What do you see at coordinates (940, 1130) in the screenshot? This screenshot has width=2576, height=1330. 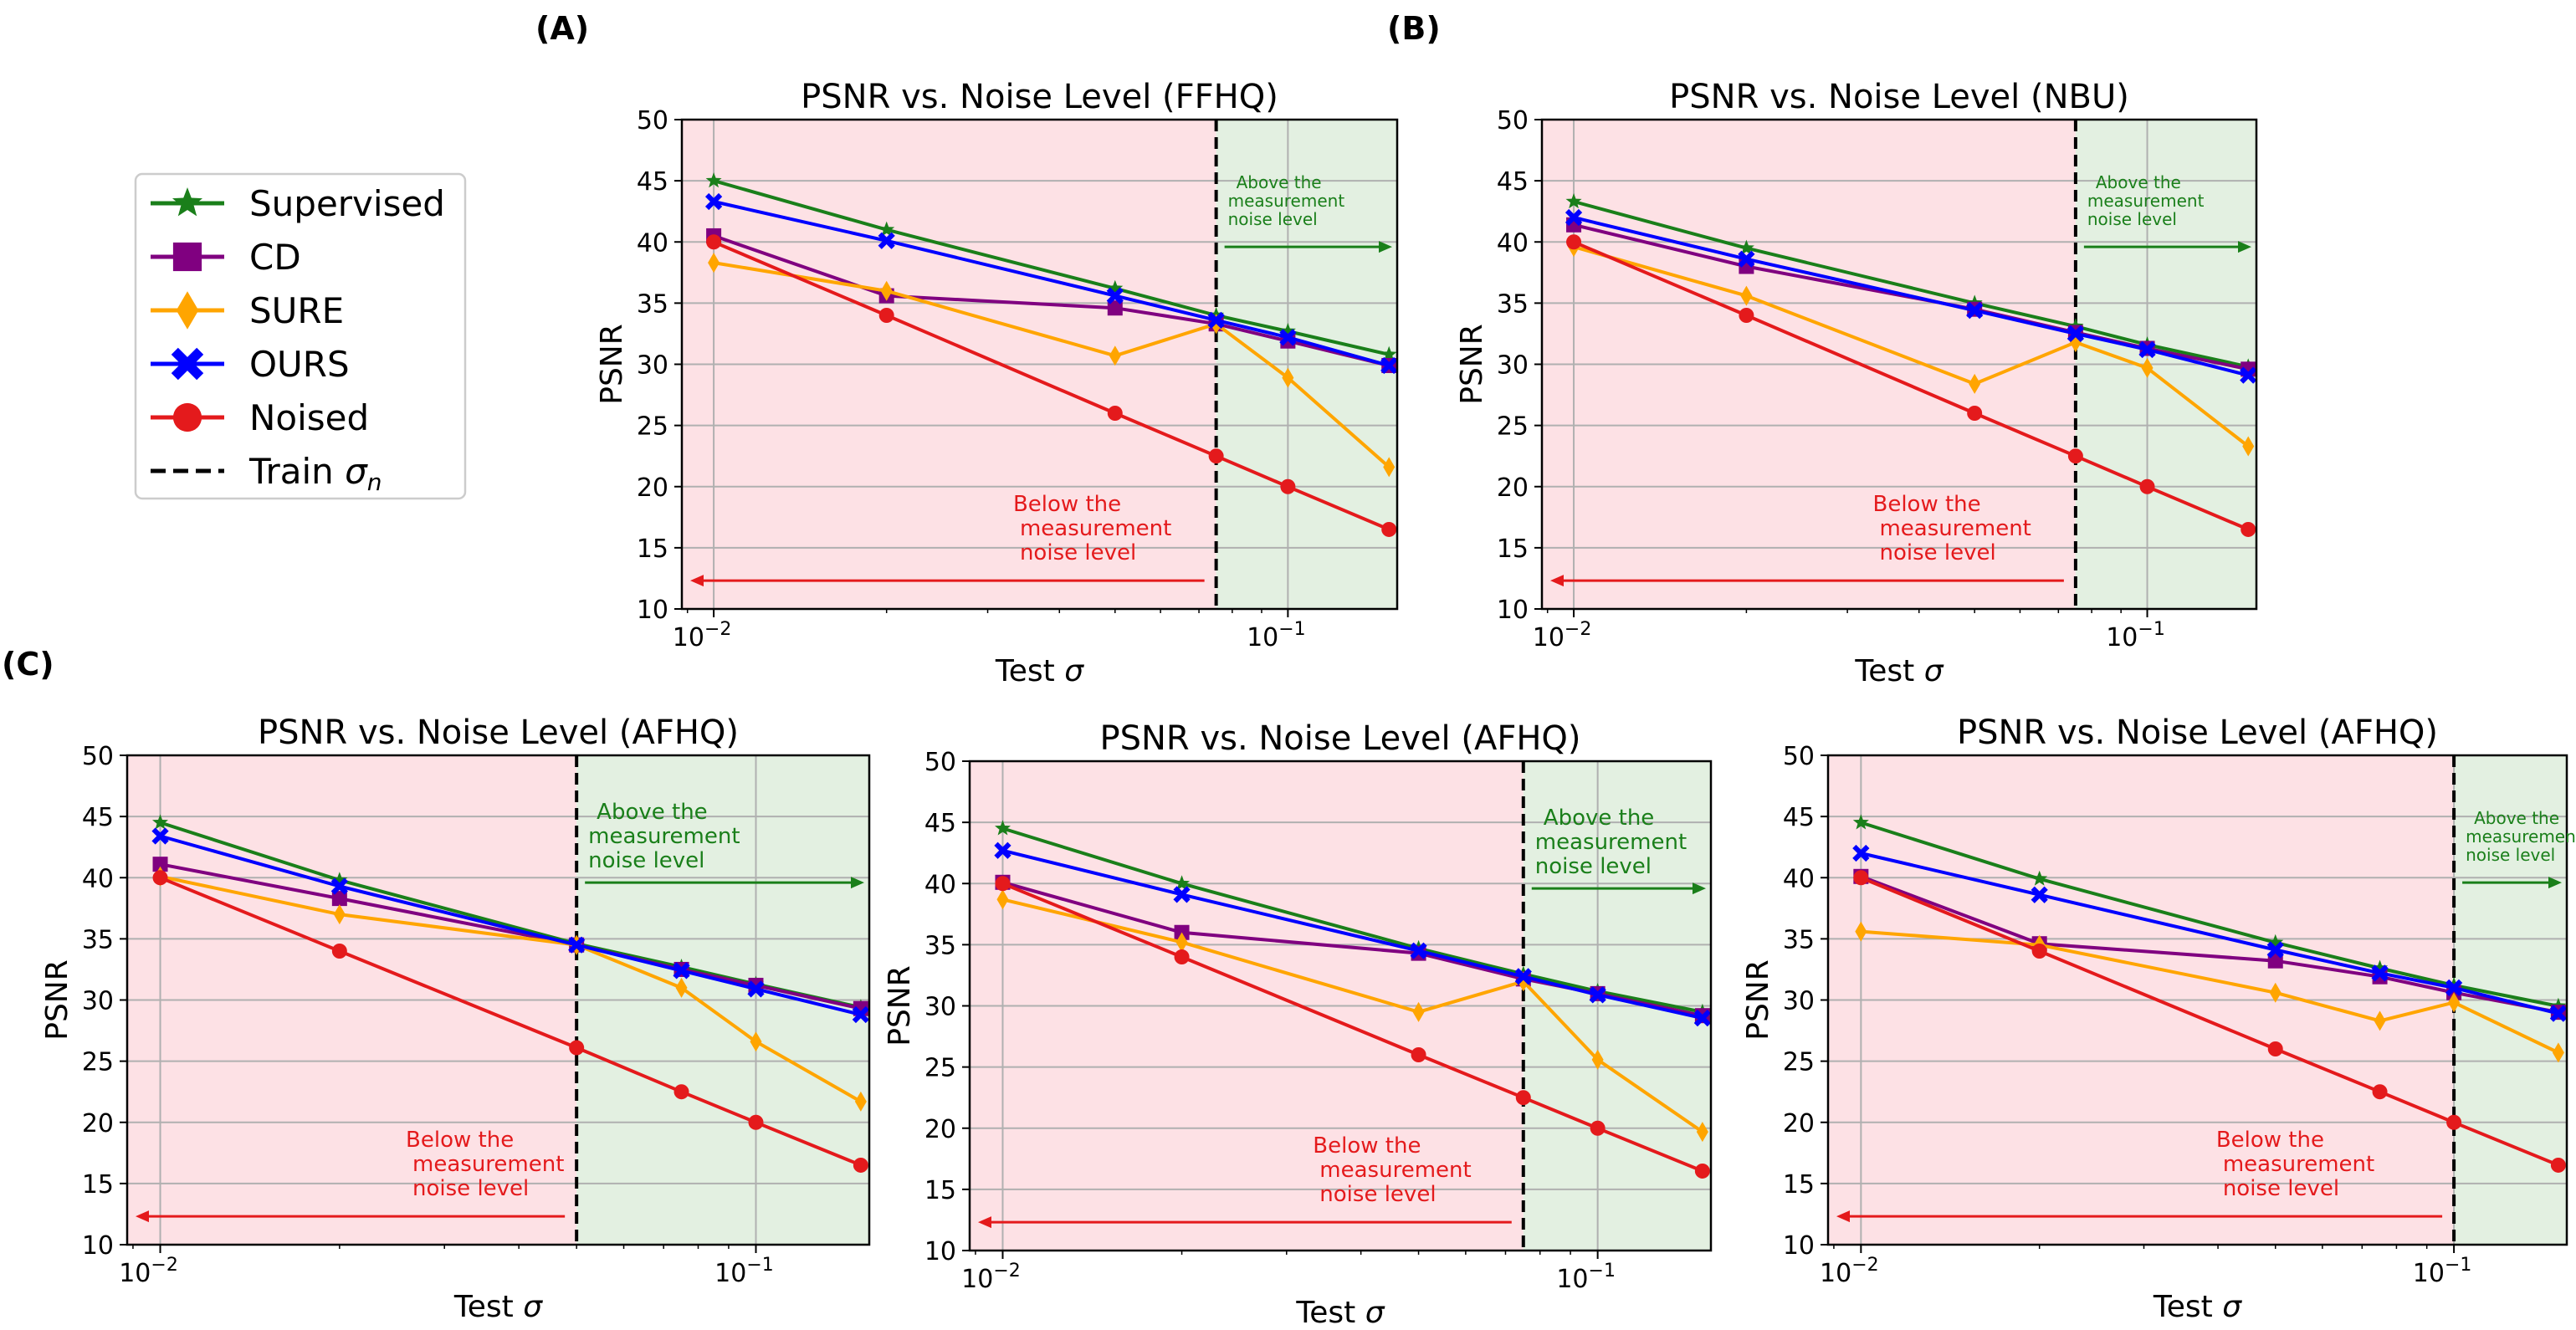 I see `y-tick-label: 20` at bounding box center [940, 1130].